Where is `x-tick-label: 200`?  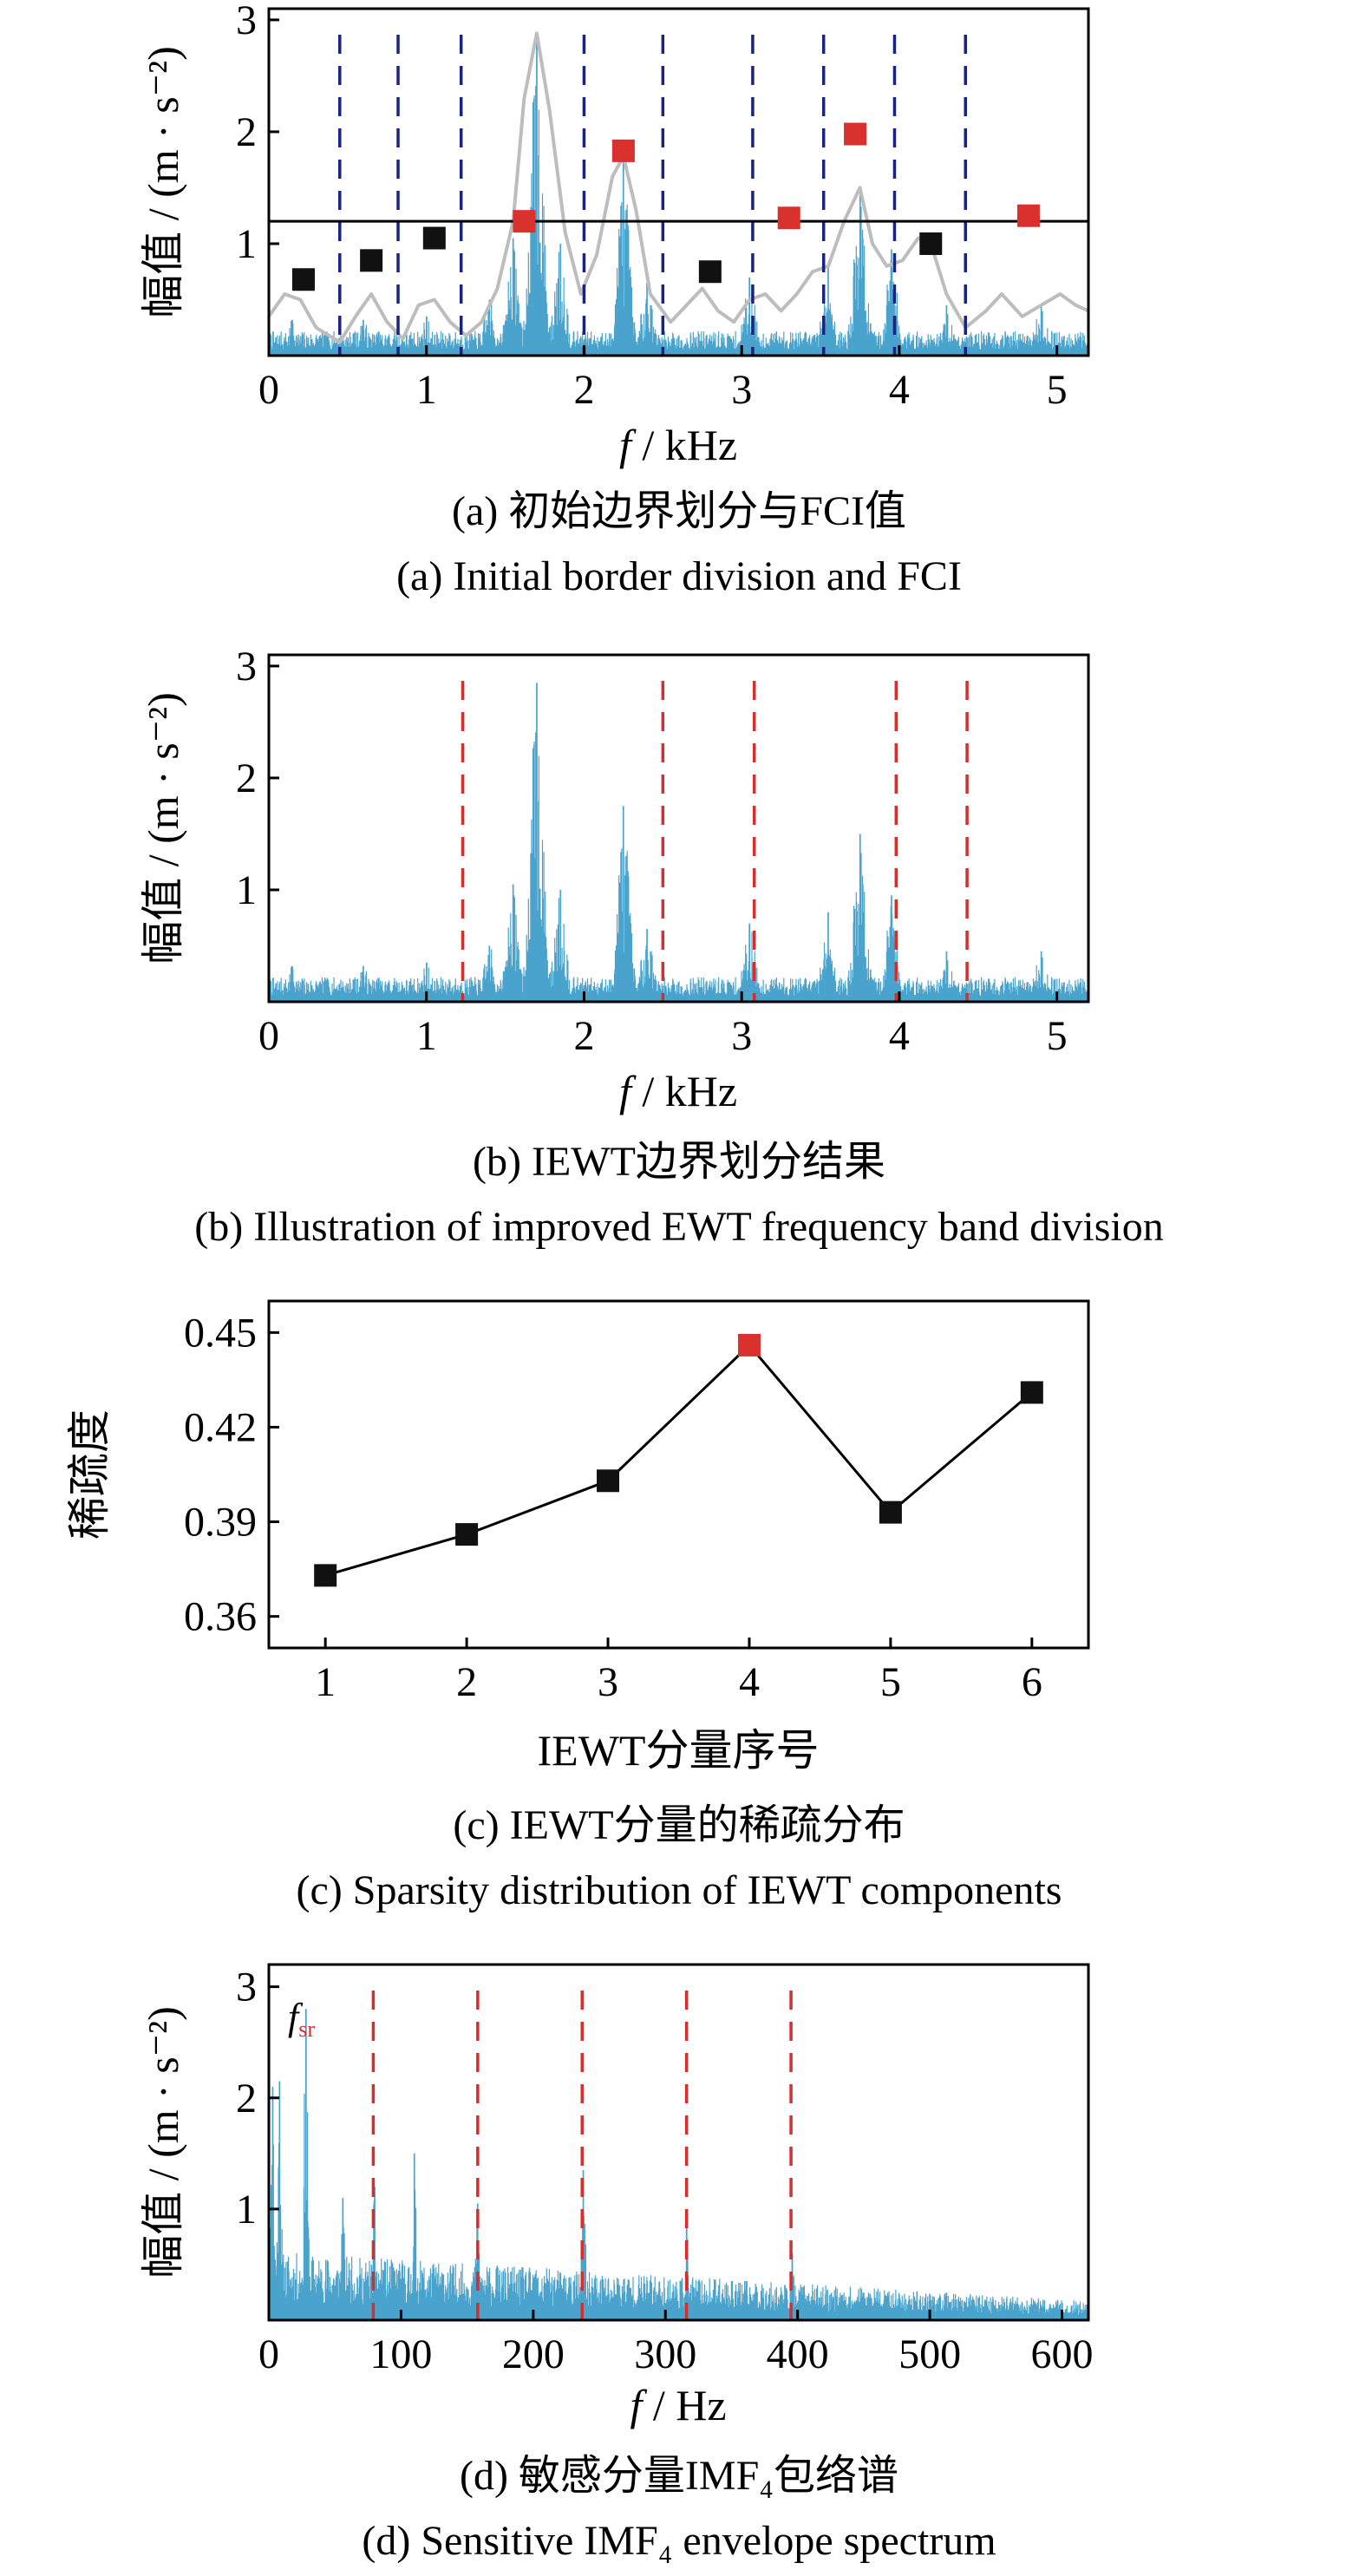 x-tick-label: 200 is located at coordinates (533, 2354).